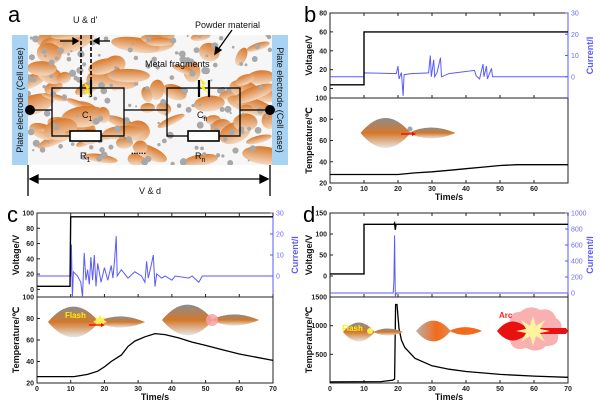  What do you see at coordinates (270, 110) in the screenshot?
I see `right-terminal` at bounding box center [270, 110].